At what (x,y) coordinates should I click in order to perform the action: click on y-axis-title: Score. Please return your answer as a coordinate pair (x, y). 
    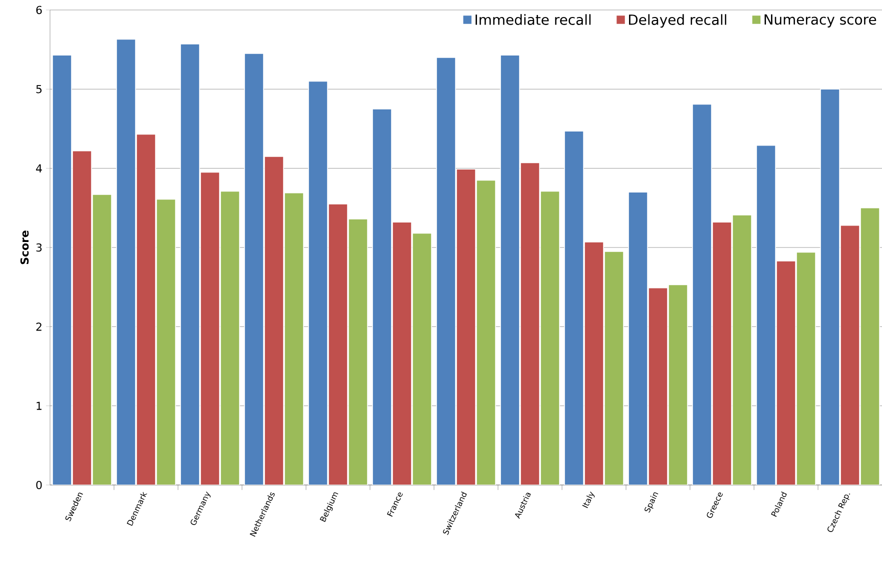
    Looking at the image, I should click on (24, 247).